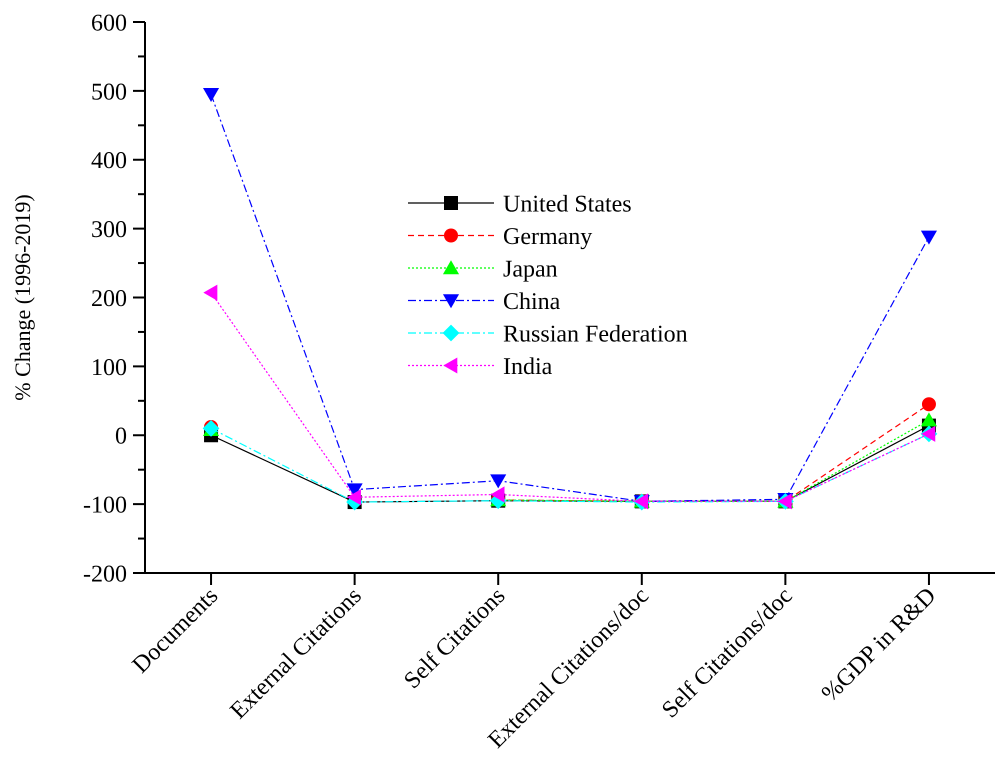 This screenshot has width=997, height=763. Describe the element at coordinates (567, 204) in the screenshot. I see `legend-label: United States` at that location.